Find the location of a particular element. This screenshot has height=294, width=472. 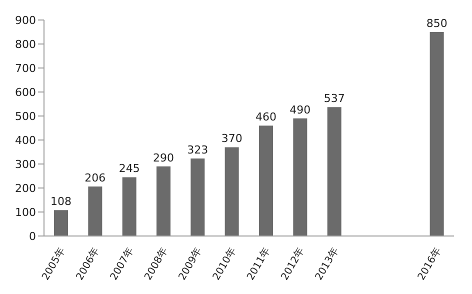

y-tick-label: 0 is located at coordinates (32, 236).